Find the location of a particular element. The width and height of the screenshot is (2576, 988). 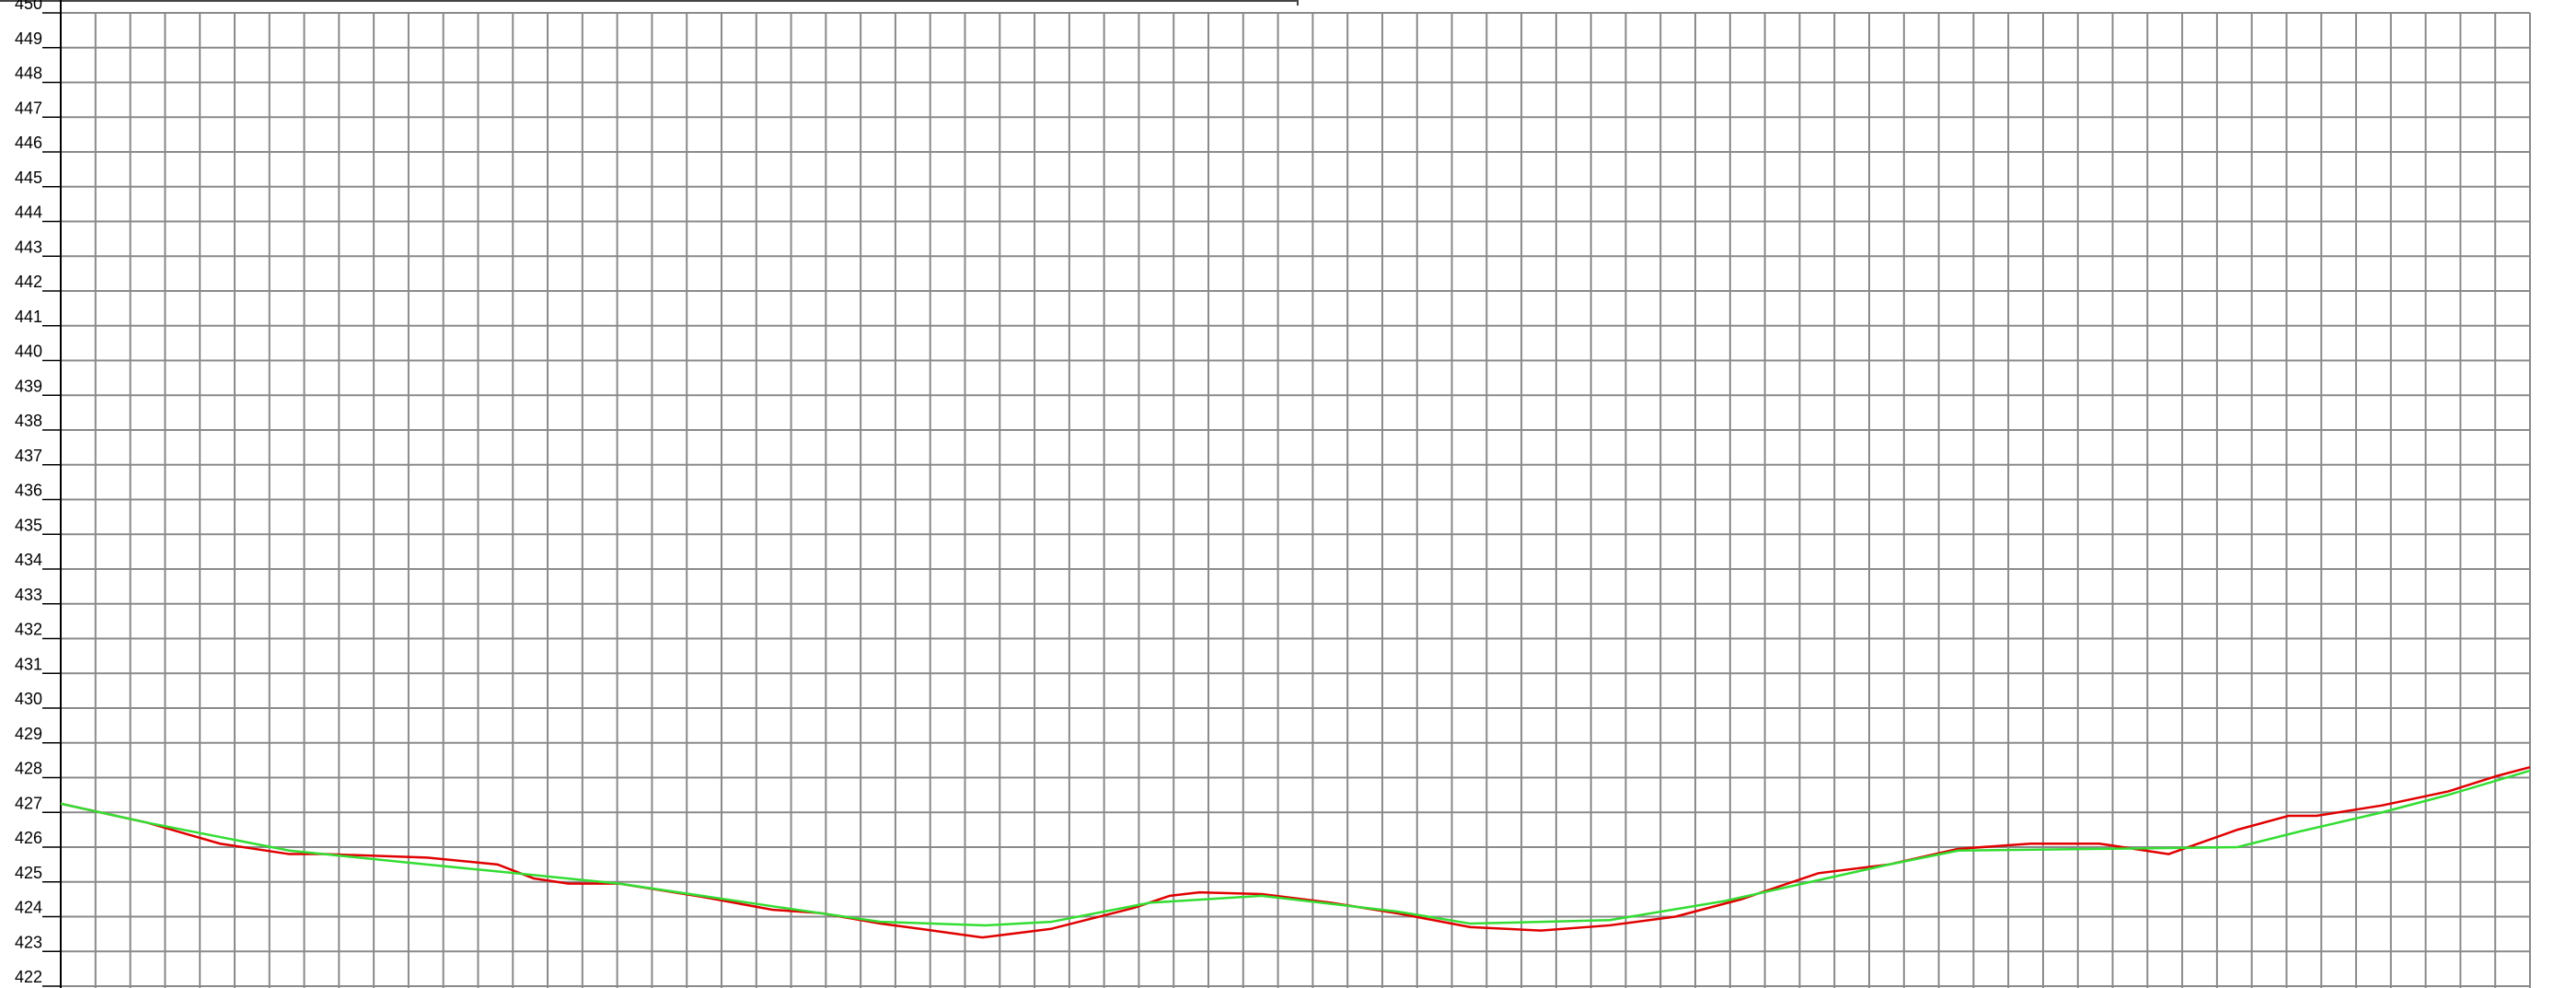

y-tick-label: 445 is located at coordinates (29, 178).